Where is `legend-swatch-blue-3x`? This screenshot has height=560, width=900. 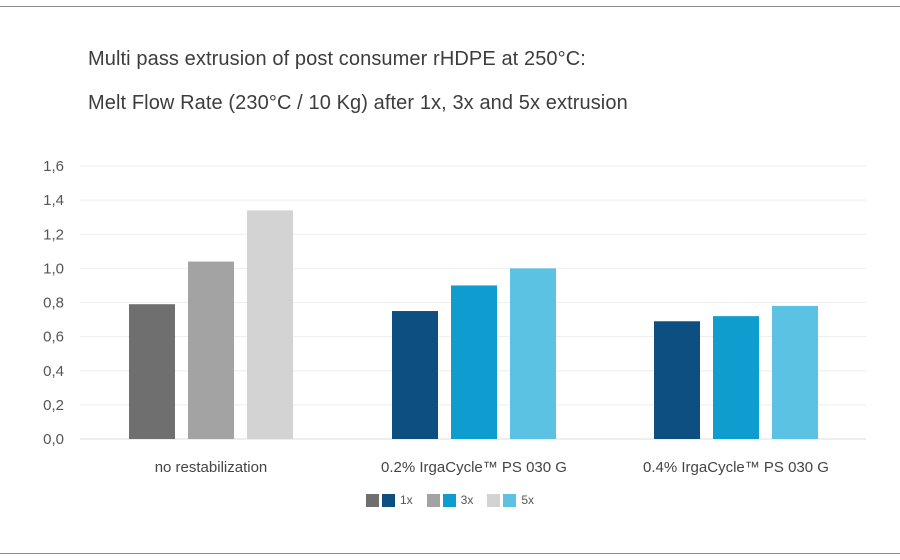 legend-swatch-blue-3x is located at coordinates (449, 500).